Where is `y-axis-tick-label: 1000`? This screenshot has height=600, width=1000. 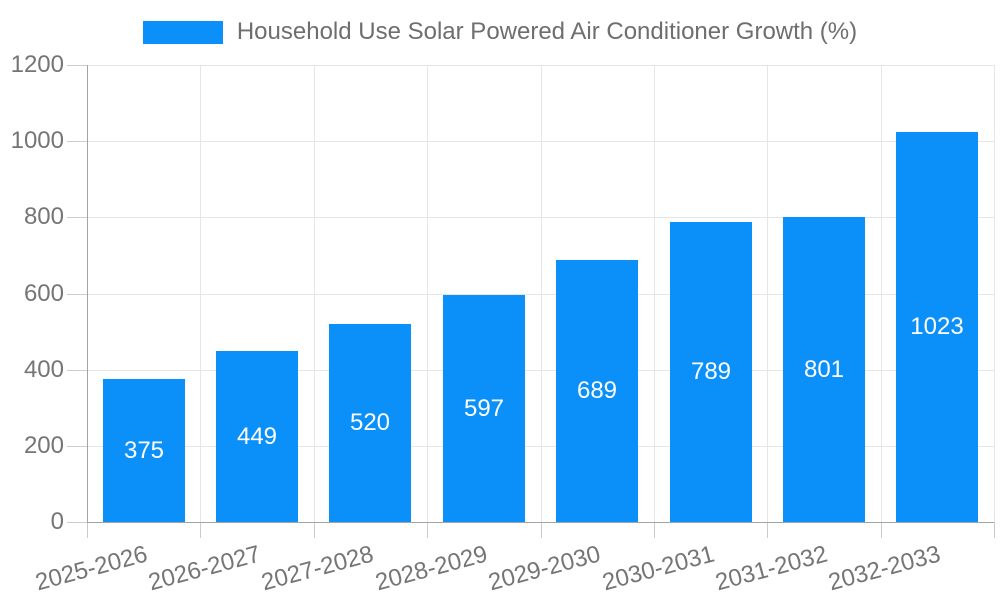 y-axis-tick-label: 1000 is located at coordinates (37, 140).